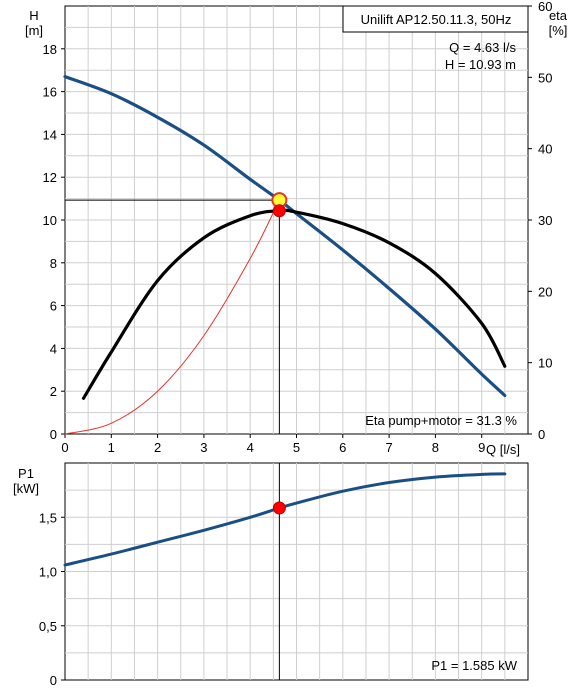 The image size is (585, 690). I want to click on y-tick-label: 0, so click(53, 434).